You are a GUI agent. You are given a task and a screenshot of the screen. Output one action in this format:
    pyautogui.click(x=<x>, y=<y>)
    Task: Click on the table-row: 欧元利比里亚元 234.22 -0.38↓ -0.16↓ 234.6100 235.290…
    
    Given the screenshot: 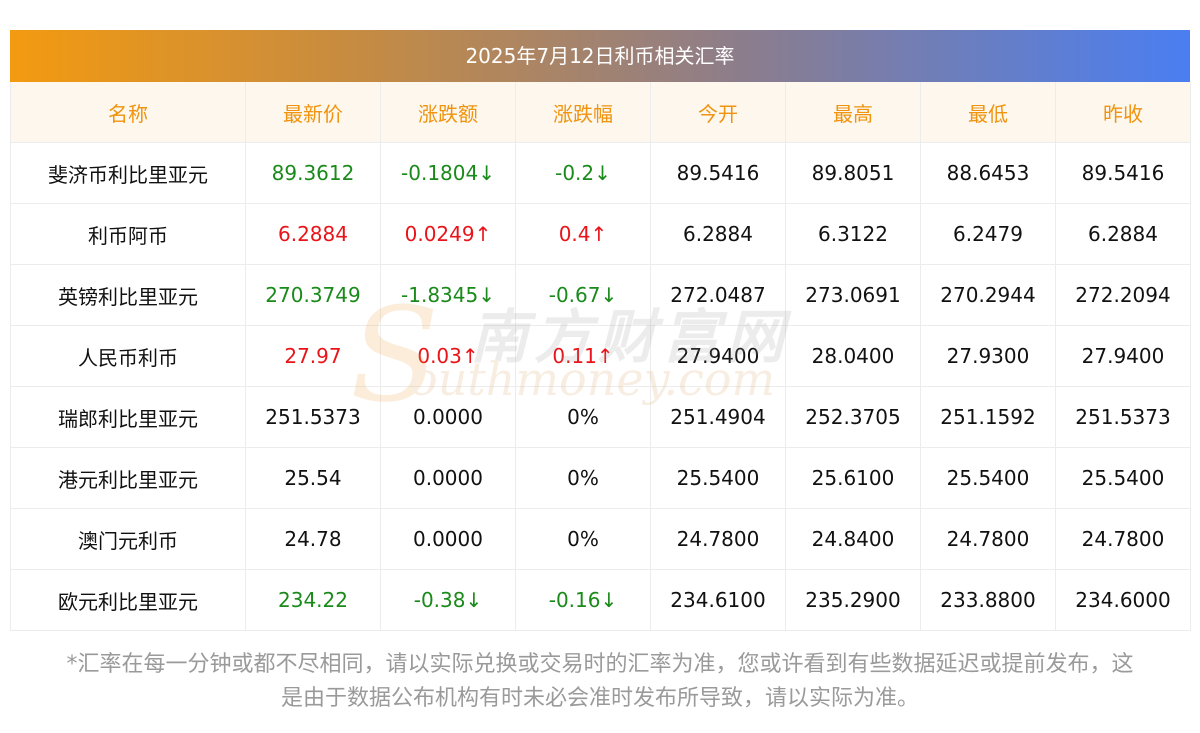 What is the action you would take?
    pyautogui.click(x=600, y=600)
    